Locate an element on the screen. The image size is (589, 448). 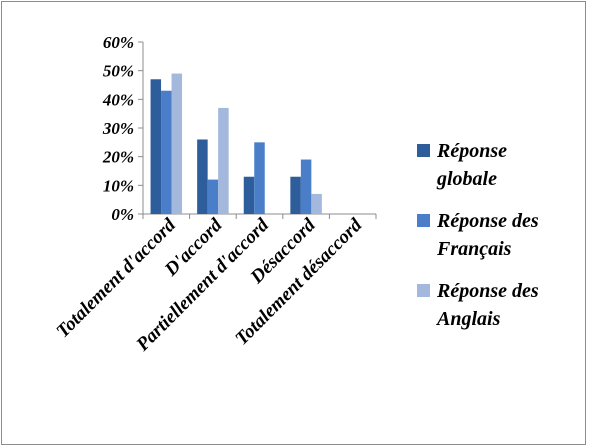
legend-label: Réponse des Français is located at coordinates (487, 235).